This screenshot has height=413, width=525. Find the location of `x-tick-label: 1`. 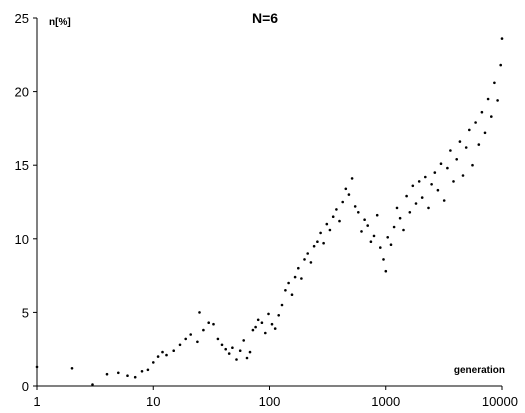

x-tick-label: 1 is located at coordinates (36, 401).